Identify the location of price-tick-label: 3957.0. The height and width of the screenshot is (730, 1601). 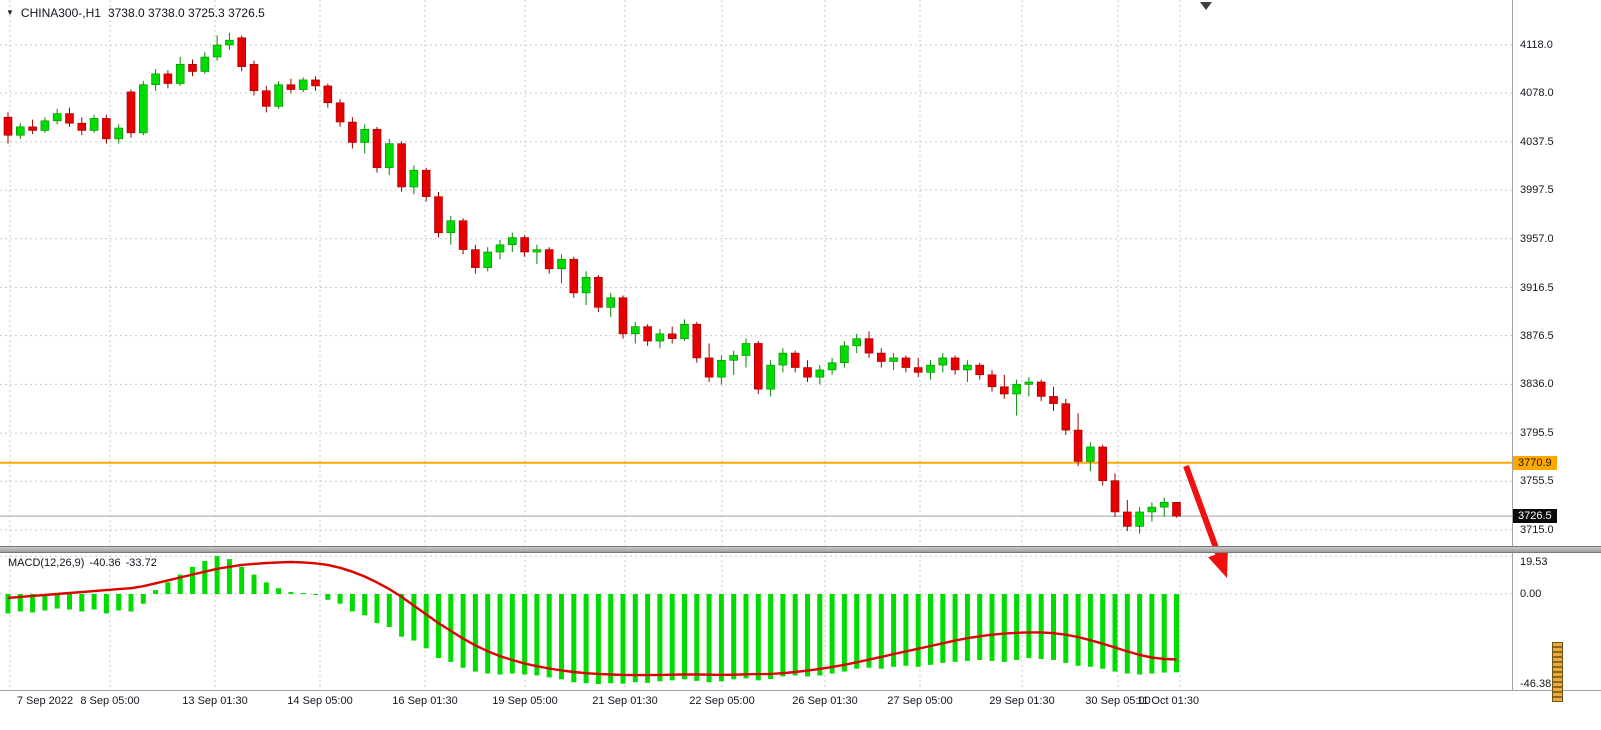
(1537, 238).